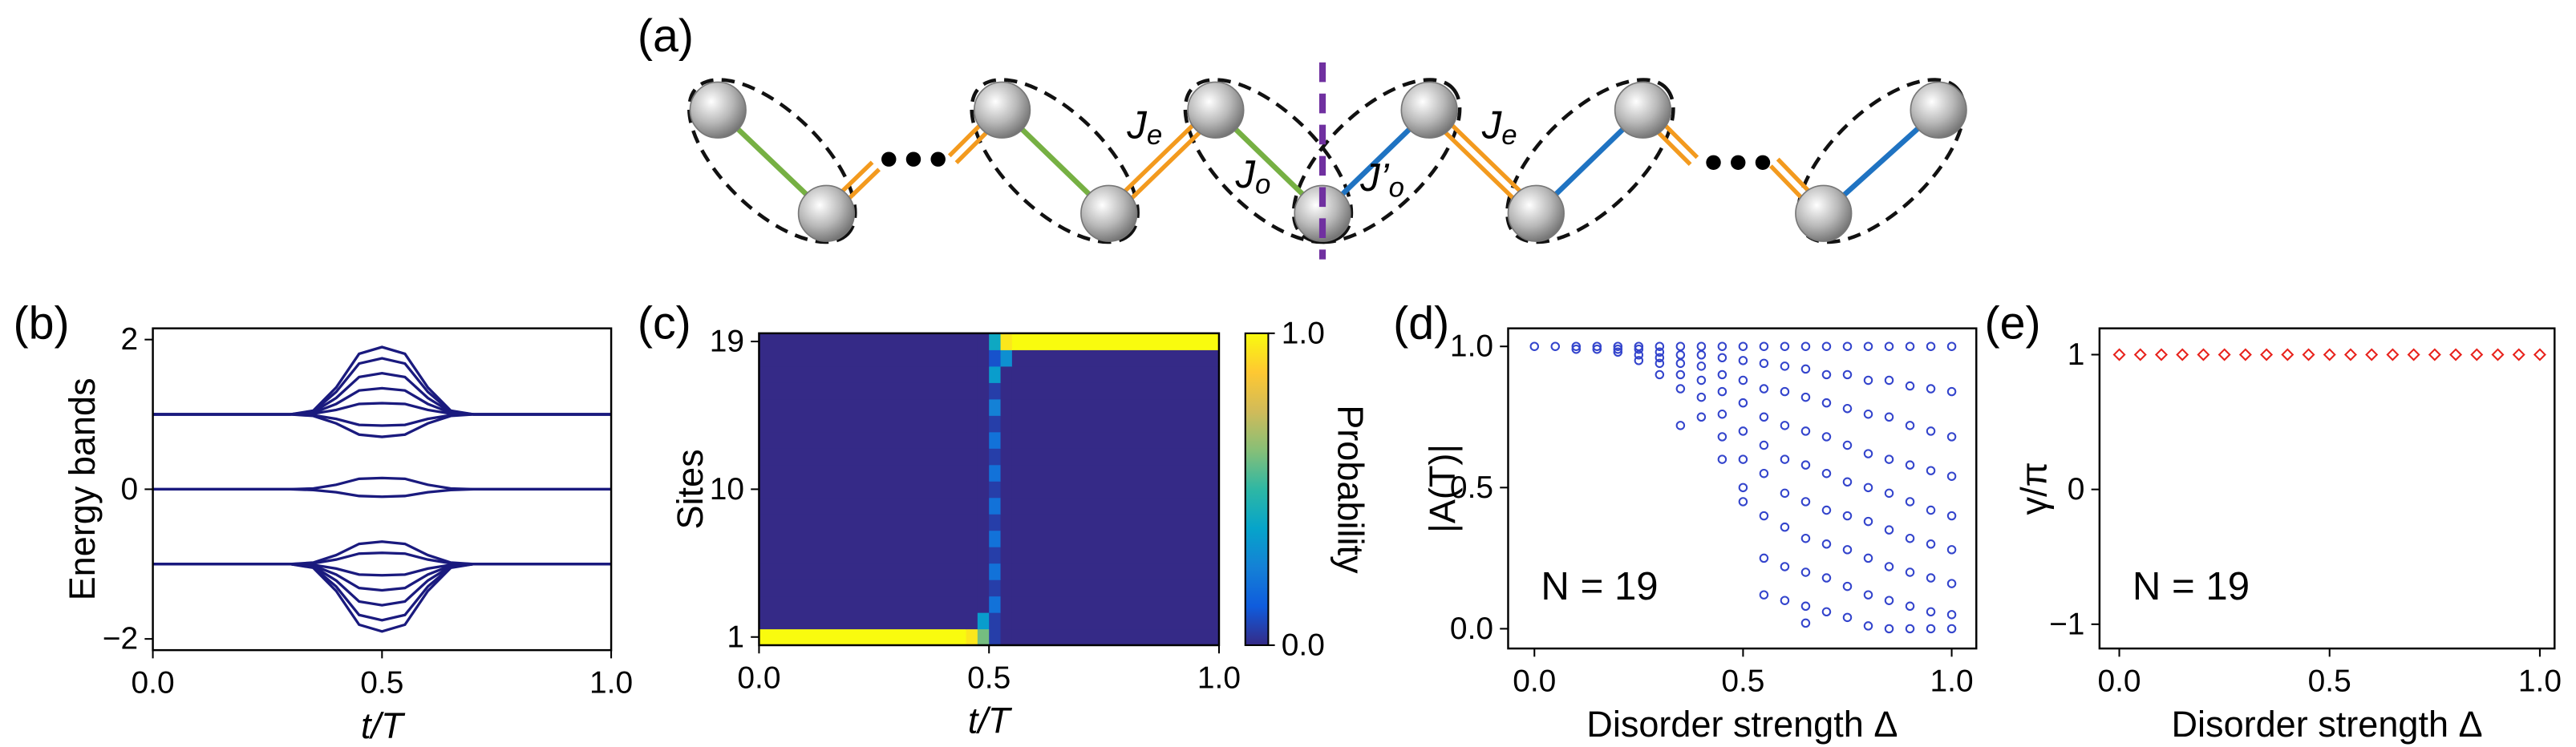 The width and height of the screenshot is (2576, 747). What do you see at coordinates (990, 721) in the screenshot?
I see `x-axis-label: t/T` at bounding box center [990, 721].